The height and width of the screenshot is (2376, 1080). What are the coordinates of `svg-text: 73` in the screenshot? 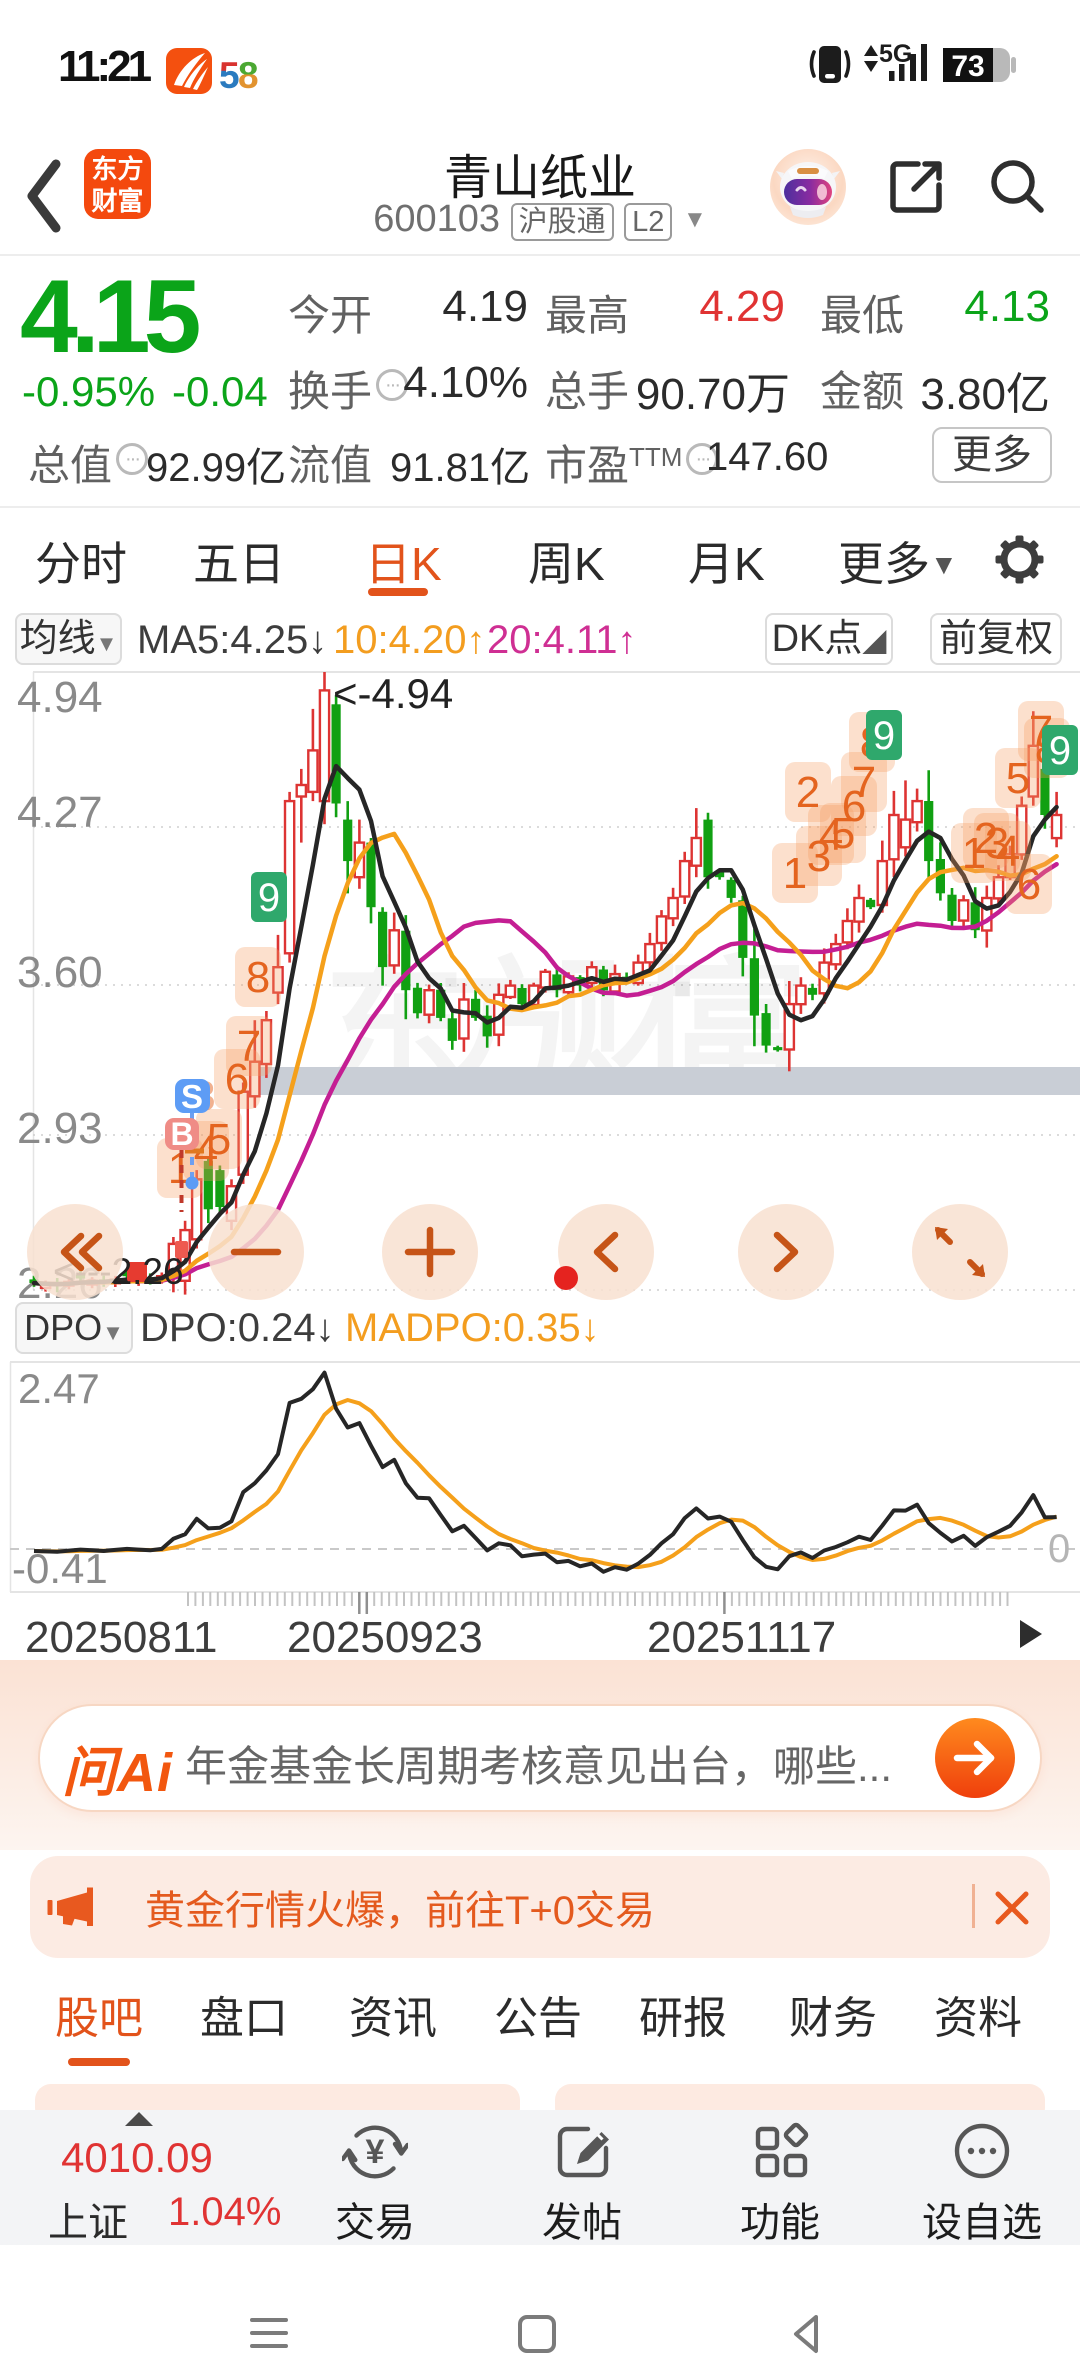 It's located at (967, 66).